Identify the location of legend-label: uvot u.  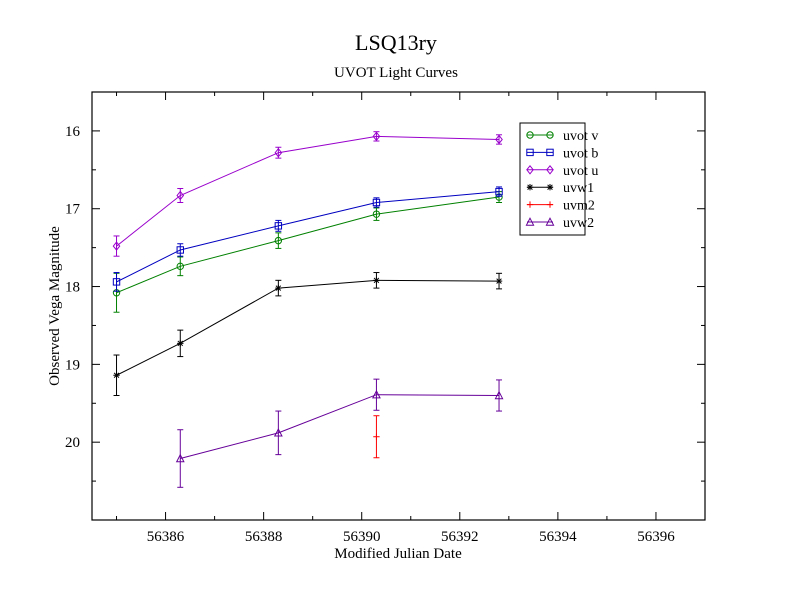
(580, 171).